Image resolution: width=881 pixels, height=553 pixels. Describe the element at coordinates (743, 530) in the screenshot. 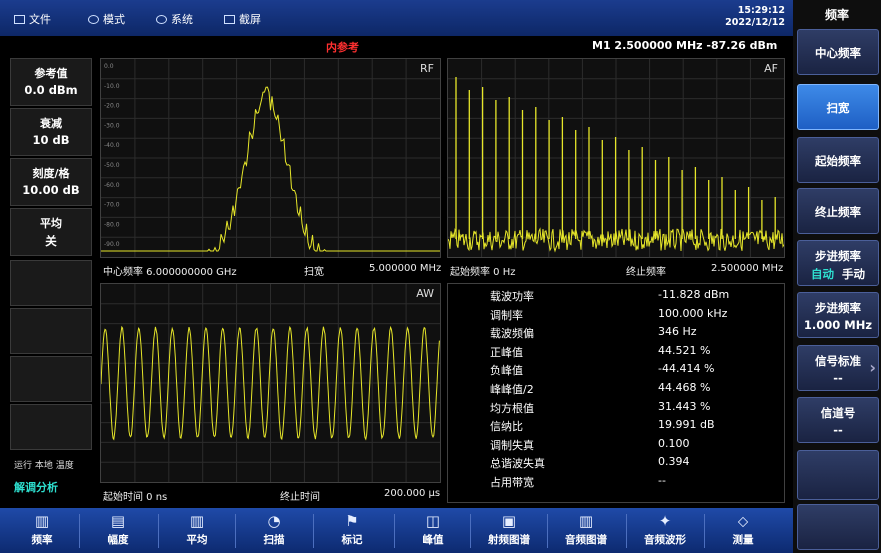

I see `bottom-button-measure: ⬦ 测量` at that location.